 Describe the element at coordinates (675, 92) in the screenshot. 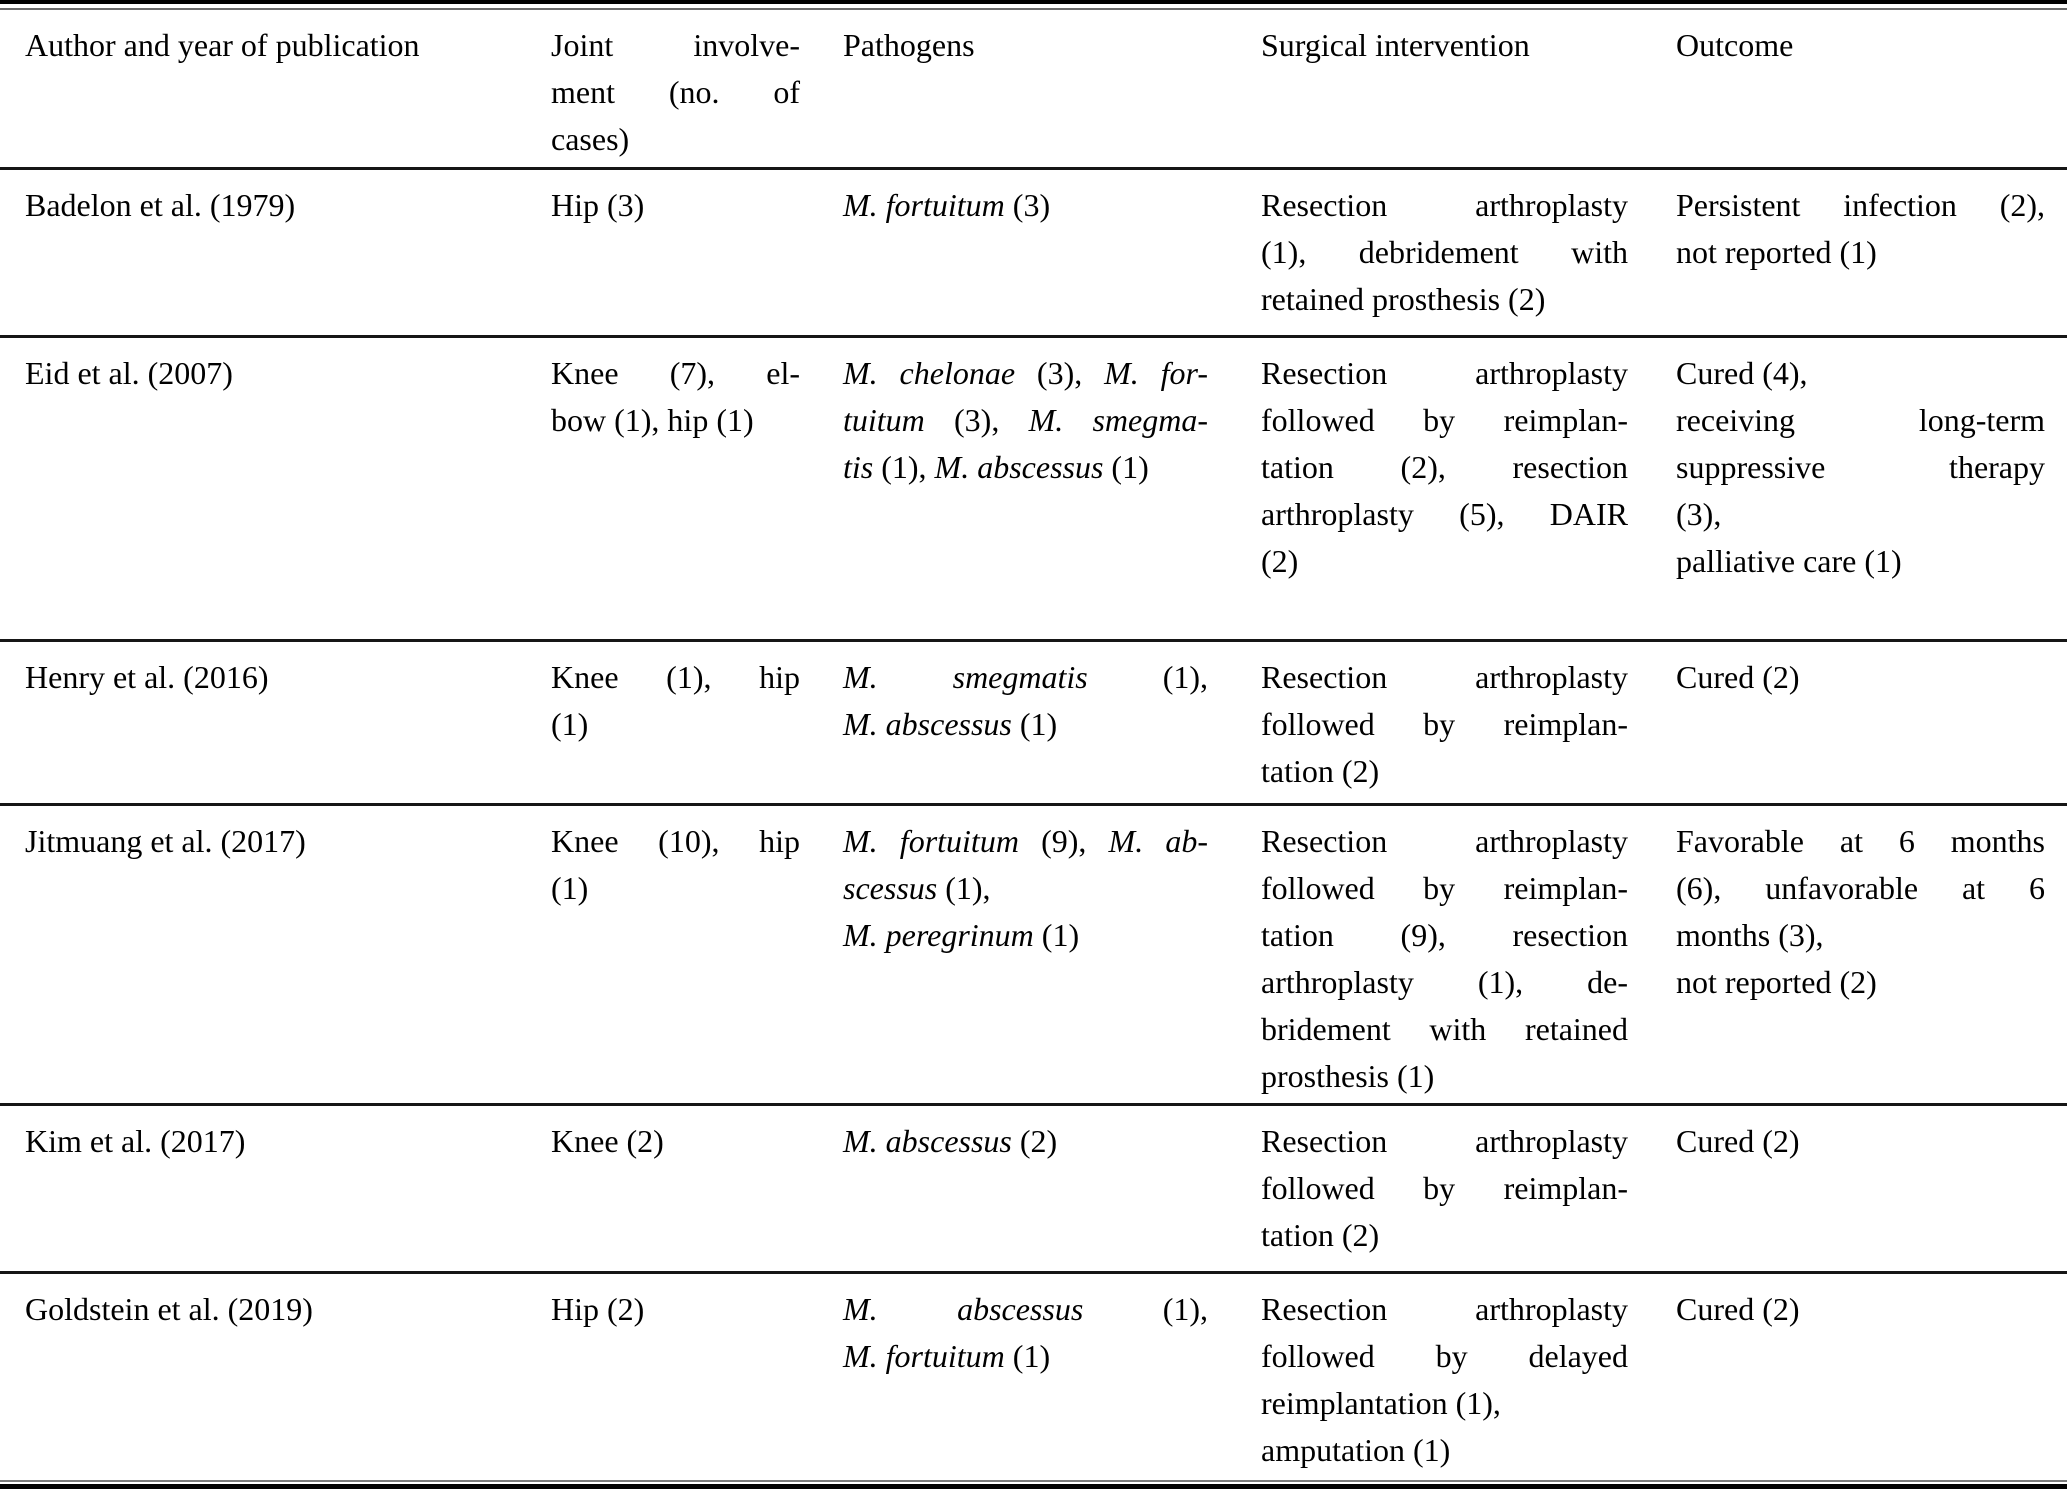

I see `cell-line: ment (no. of` at that location.